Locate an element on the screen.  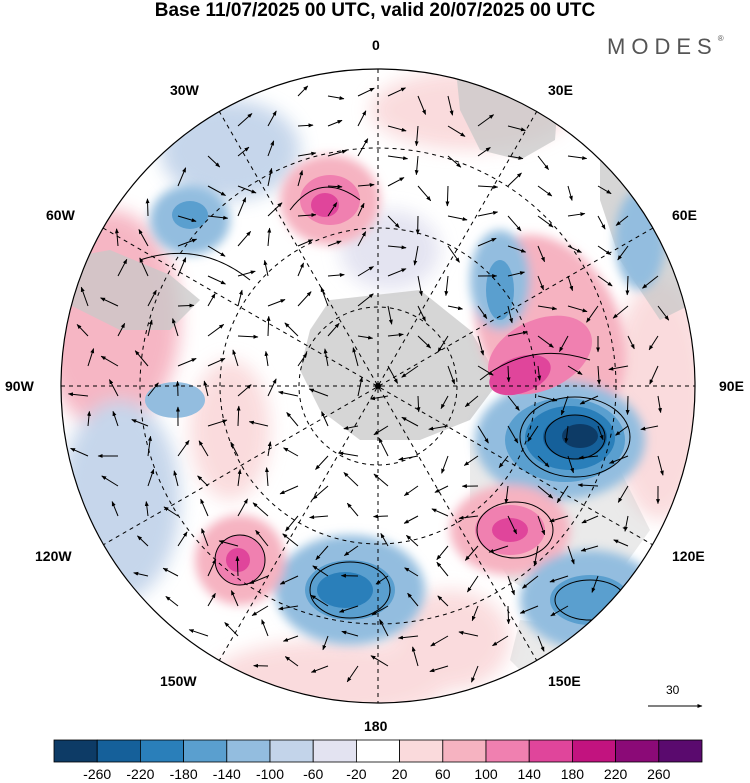
lon-label-30e: 30E is located at coordinates (560, 90).